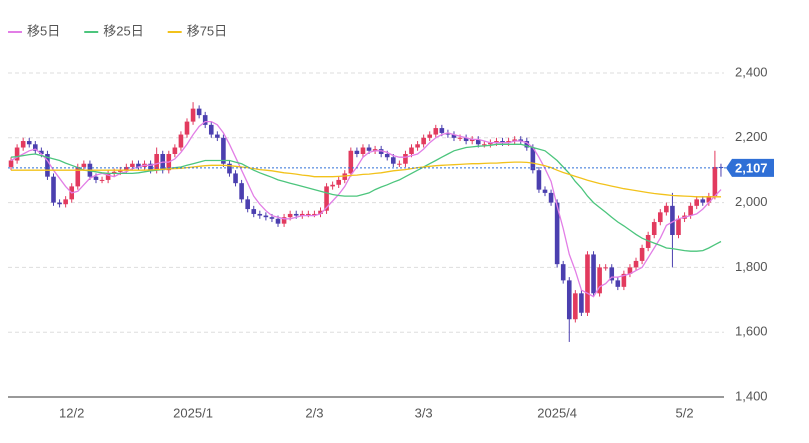  Describe the element at coordinates (685, 412) in the screenshot. I see `x-tick-label: 5/2` at that location.